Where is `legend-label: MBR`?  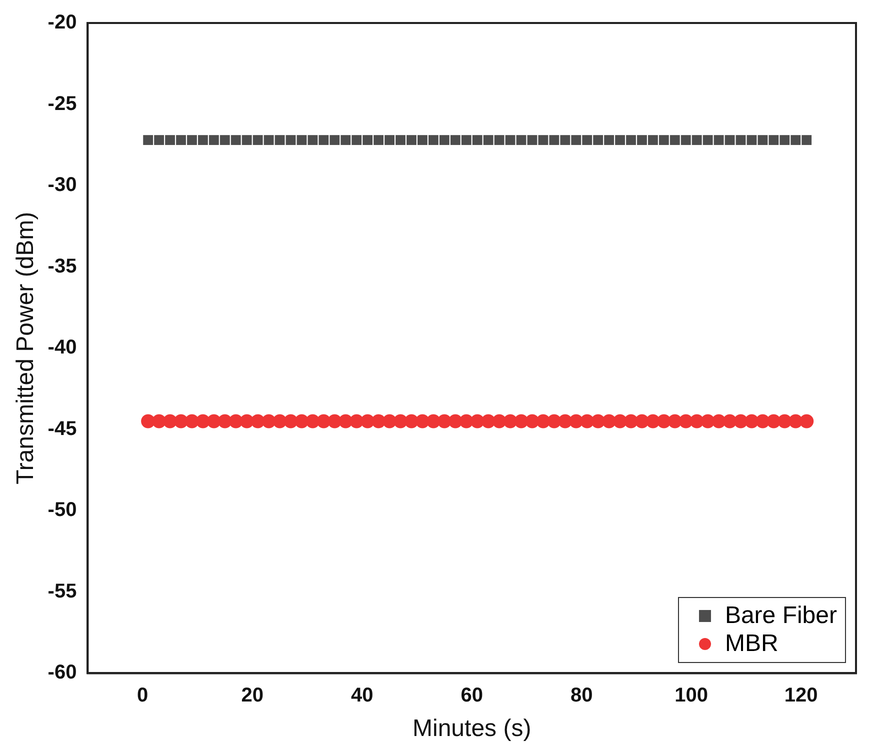
legend-label: MBR is located at coordinates (751, 644).